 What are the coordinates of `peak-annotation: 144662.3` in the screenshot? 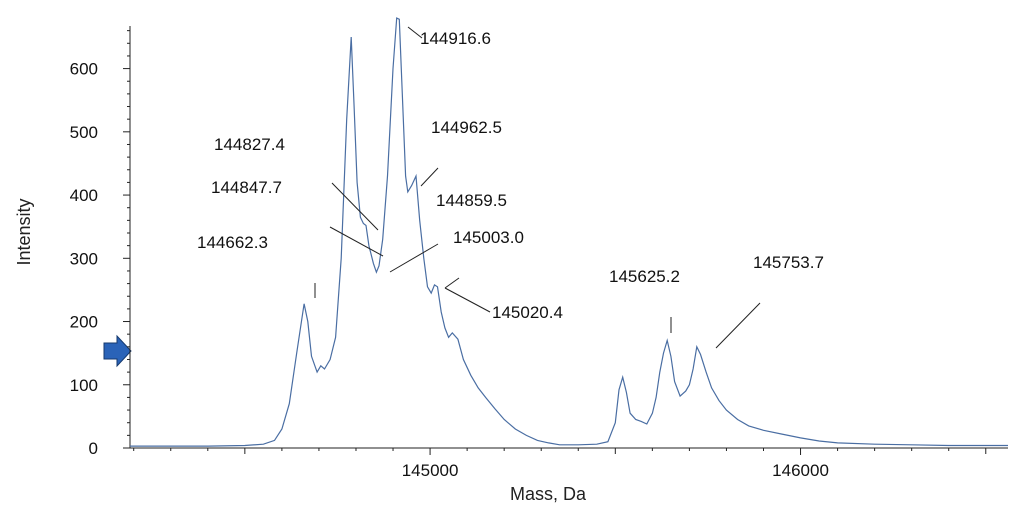 It's located at (256, 265).